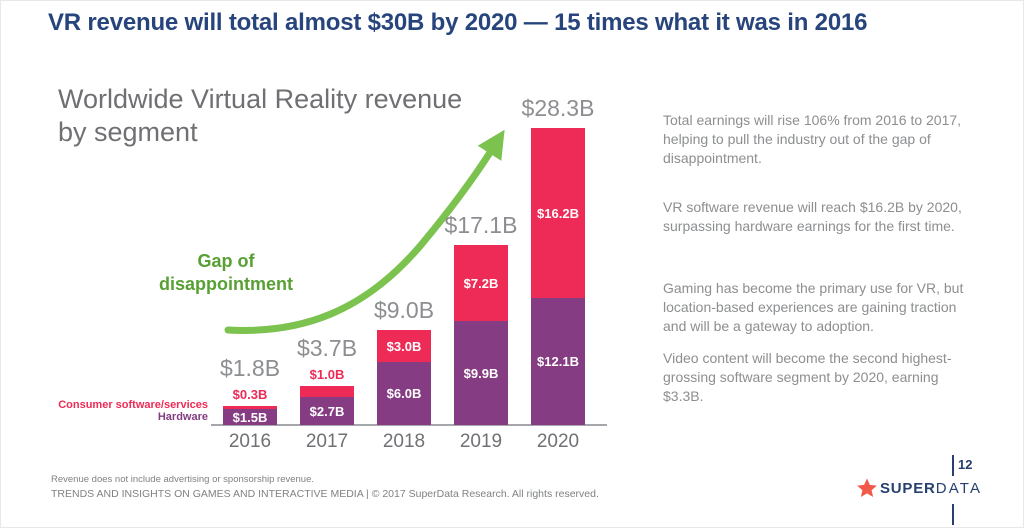 Image resolution: width=1024 pixels, height=528 pixels. I want to click on year-label-2018: 2018, so click(404, 441).